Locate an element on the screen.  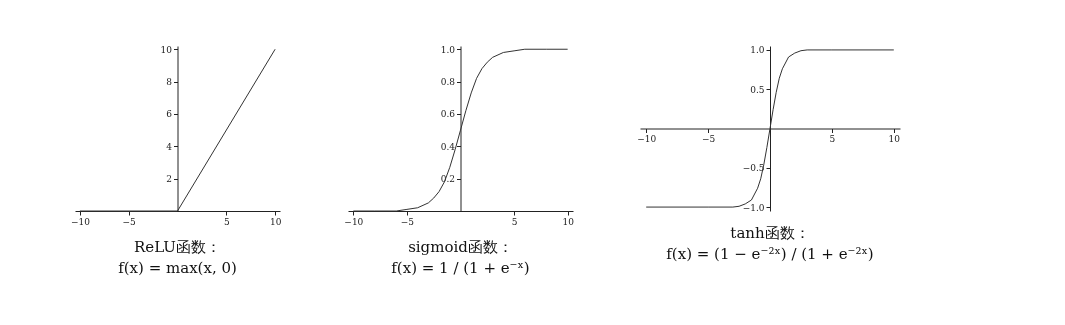
y-tick-label: −1.0 is located at coordinates (753, 207).